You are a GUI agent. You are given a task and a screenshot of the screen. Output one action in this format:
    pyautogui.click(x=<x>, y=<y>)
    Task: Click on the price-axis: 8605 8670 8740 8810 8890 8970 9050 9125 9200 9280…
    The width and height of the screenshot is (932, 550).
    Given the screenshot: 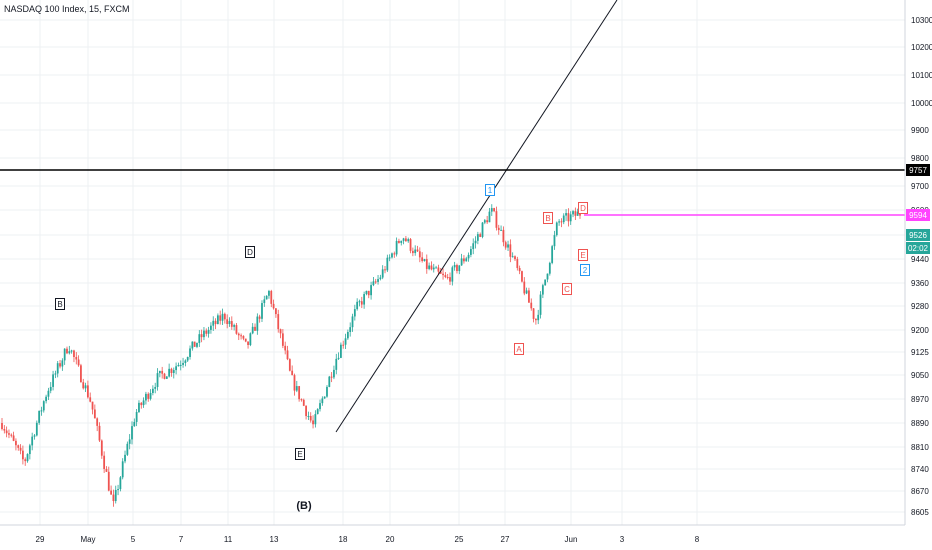 What is the action you would take?
    pyautogui.click(x=921, y=266)
    